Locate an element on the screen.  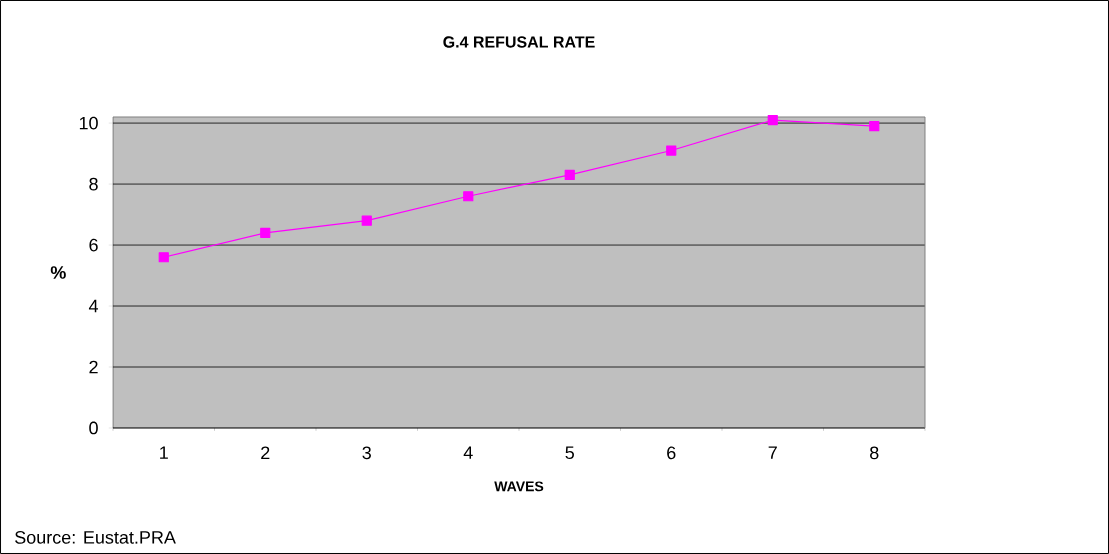
x-tick-label: 4 is located at coordinates (468, 452).